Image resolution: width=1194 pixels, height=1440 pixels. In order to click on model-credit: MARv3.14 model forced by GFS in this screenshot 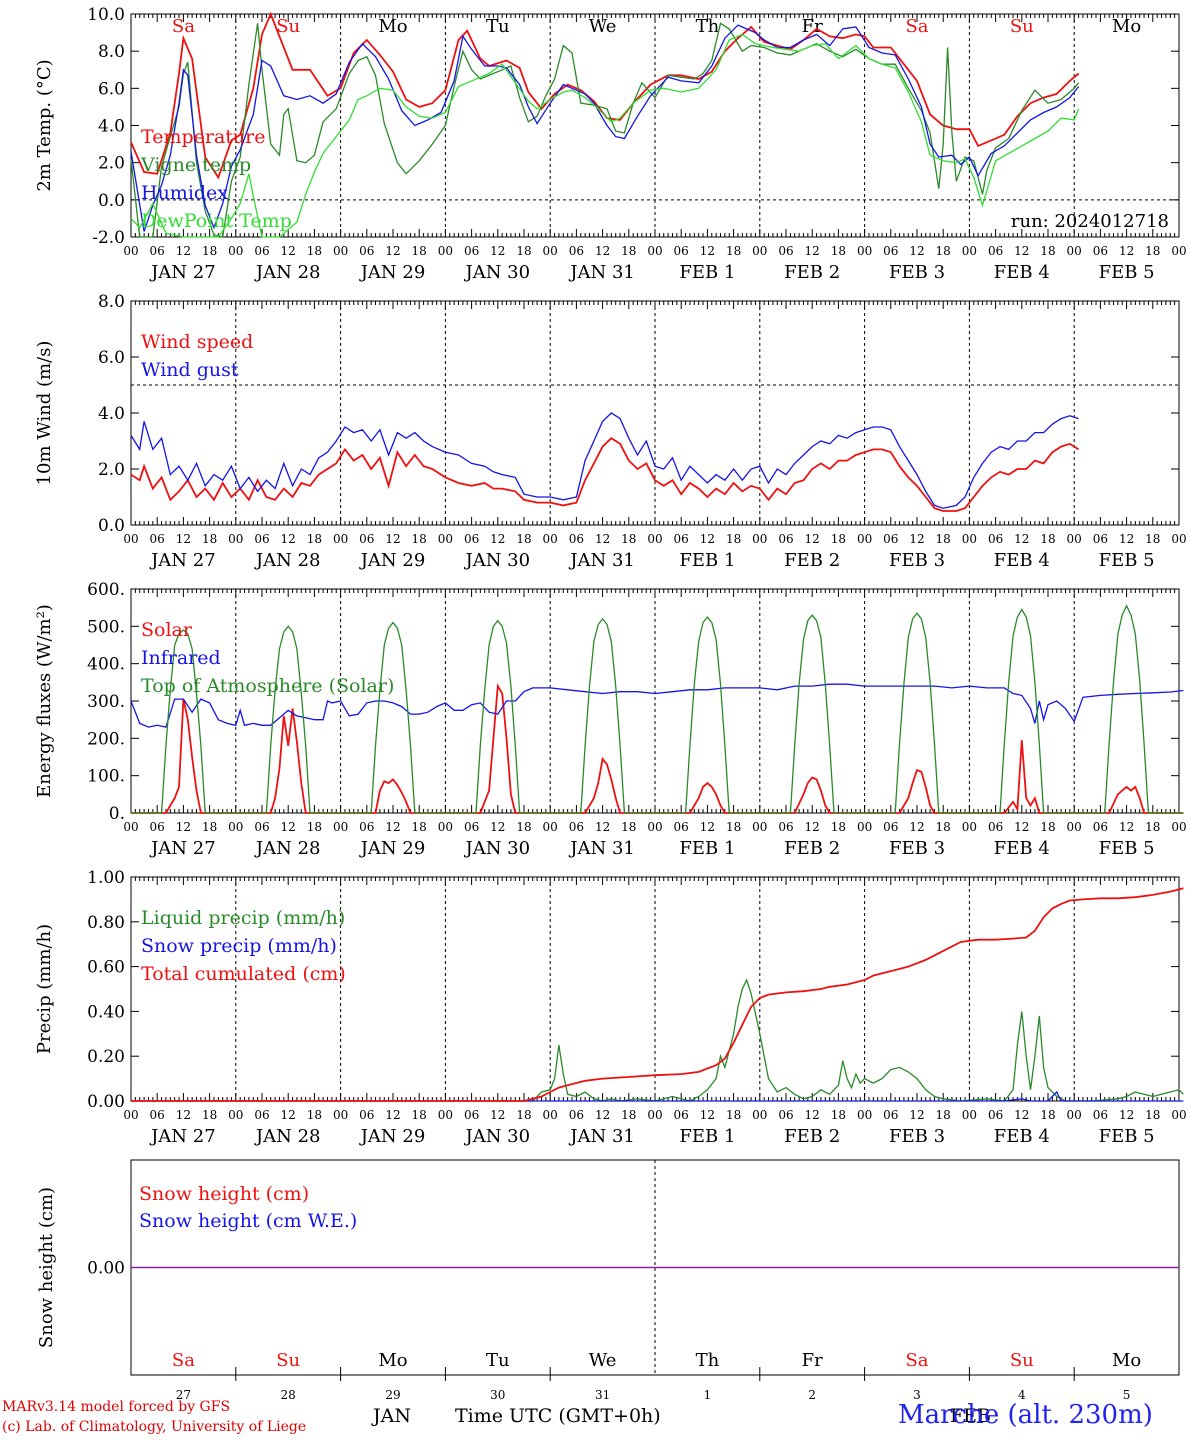, I will do `click(116, 1407)`.